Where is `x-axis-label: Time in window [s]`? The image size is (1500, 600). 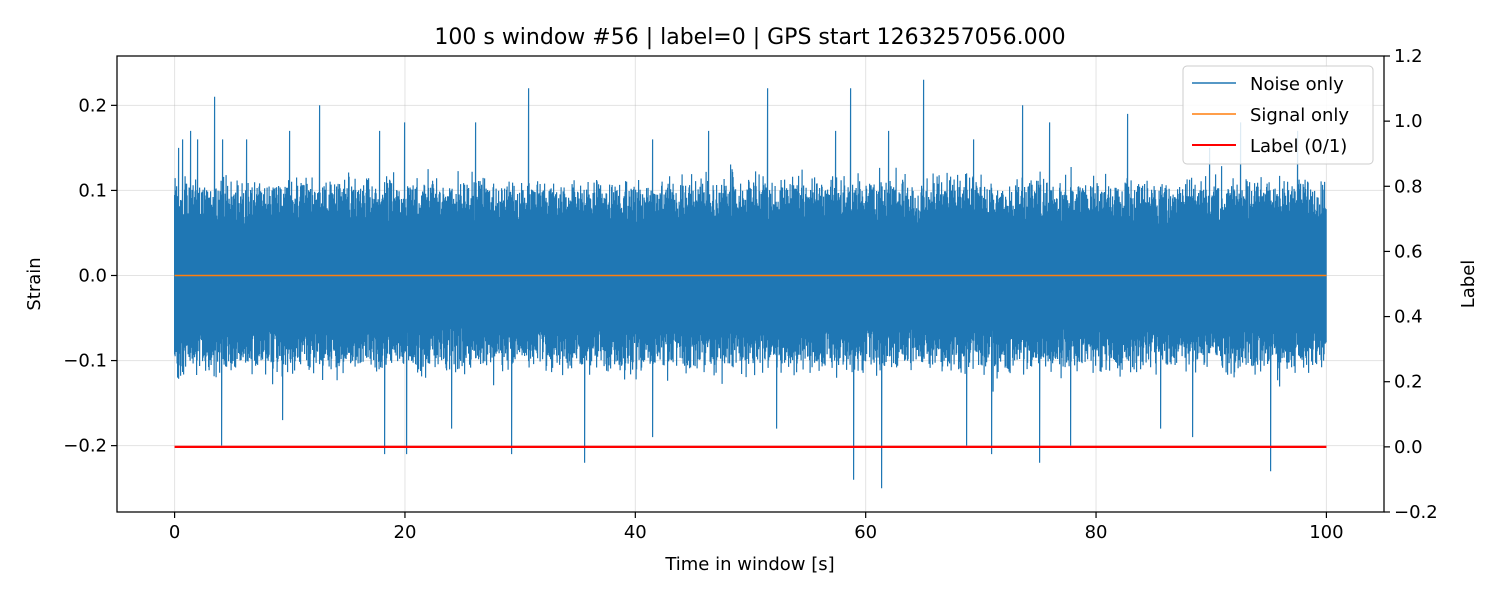 x-axis-label: Time in window [s] is located at coordinates (749, 564).